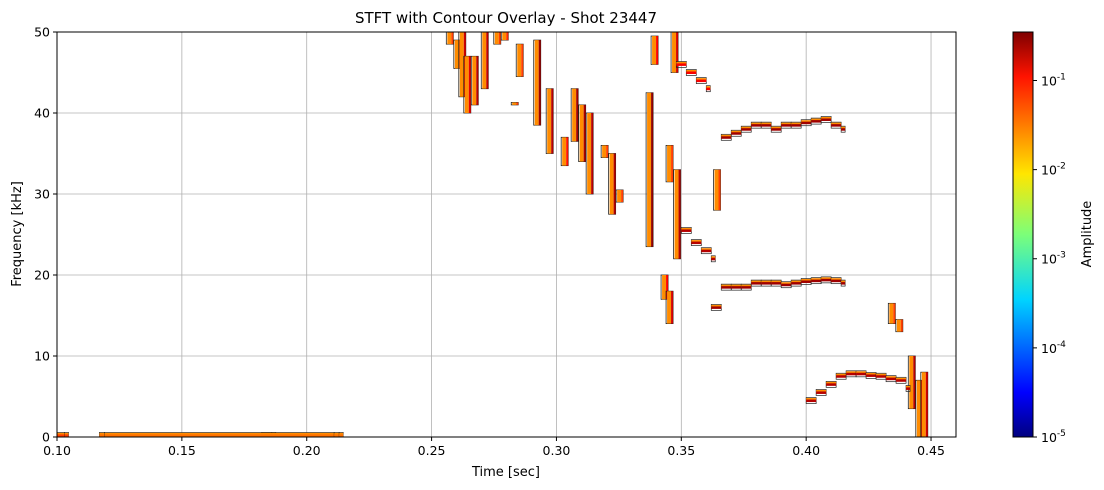 The width and height of the screenshot is (1104, 490). What do you see at coordinates (557, 450) in the screenshot?
I see `x-tick-label: 0.30` at bounding box center [557, 450].